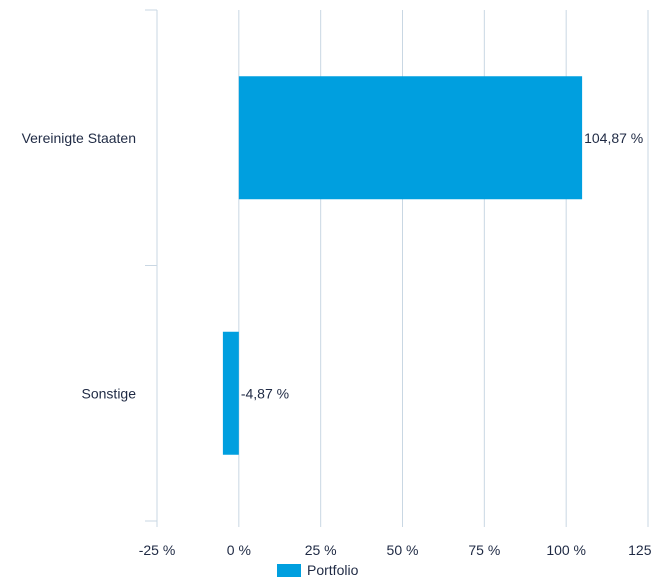 The height and width of the screenshot is (578, 653). What do you see at coordinates (239, 550) in the screenshot?
I see `x-tick-label: 0 %` at bounding box center [239, 550].